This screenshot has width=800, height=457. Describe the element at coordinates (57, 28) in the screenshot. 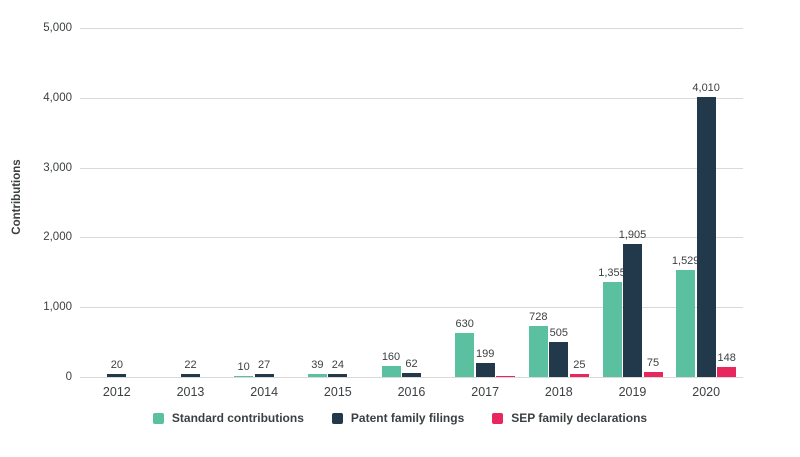

I see `y-tick-label: 5,000` at that location.